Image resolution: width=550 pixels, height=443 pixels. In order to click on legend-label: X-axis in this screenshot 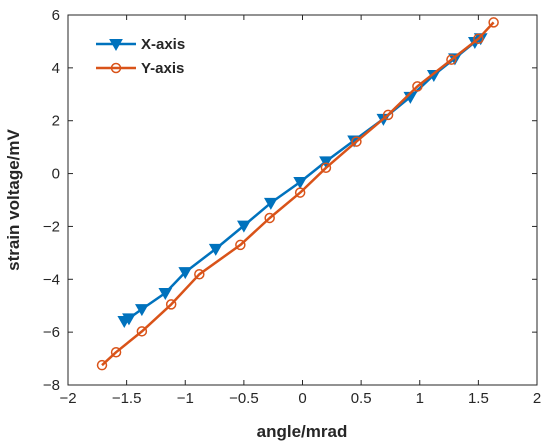, I will do `click(163, 44)`.